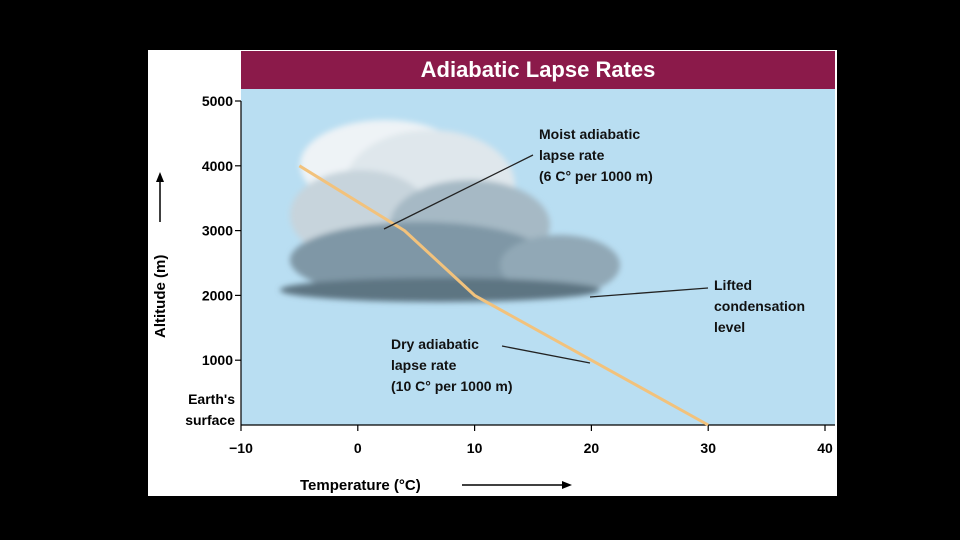 The image size is (960, 540). What do you see at coordinates (160, 296) in the screenshot?
I see `y-axis-label: Altitude (m)` at bounding box center [160, 296].